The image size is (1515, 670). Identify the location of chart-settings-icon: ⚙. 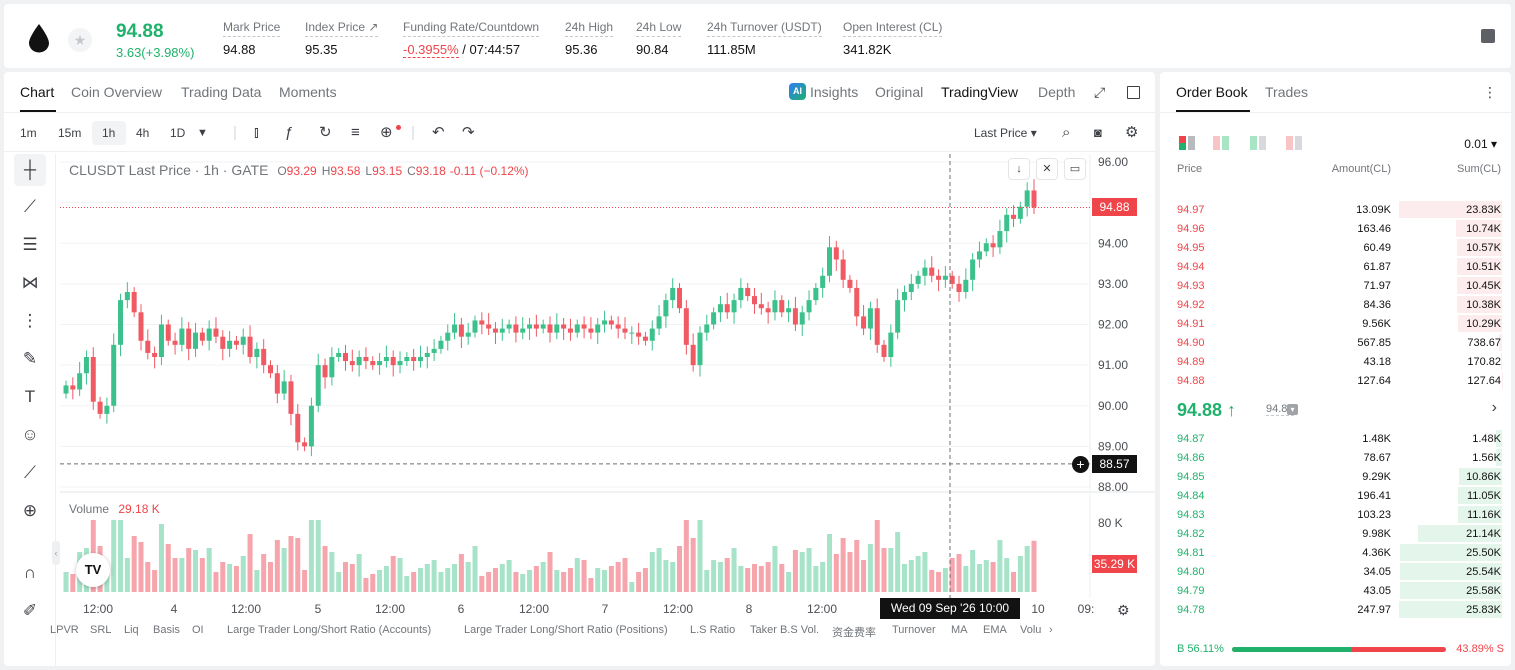
(1123, 610).